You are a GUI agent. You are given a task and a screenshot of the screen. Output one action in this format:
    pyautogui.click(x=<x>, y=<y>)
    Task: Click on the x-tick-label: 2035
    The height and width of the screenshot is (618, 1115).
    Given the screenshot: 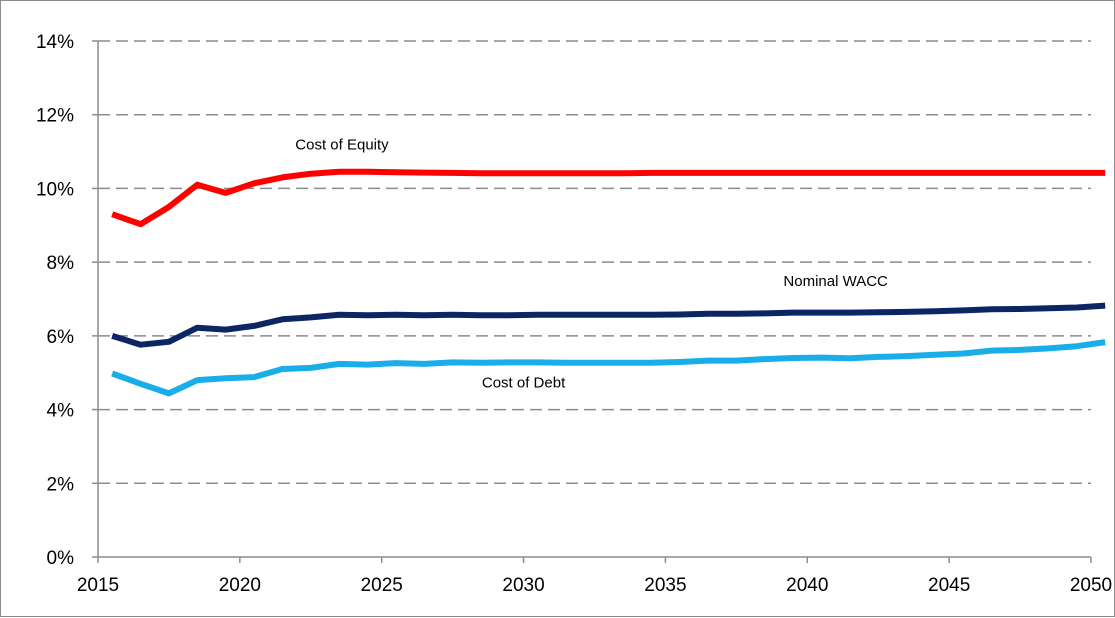 What is the action you would take?
    pyautogui.click(x=665, y=585)
    